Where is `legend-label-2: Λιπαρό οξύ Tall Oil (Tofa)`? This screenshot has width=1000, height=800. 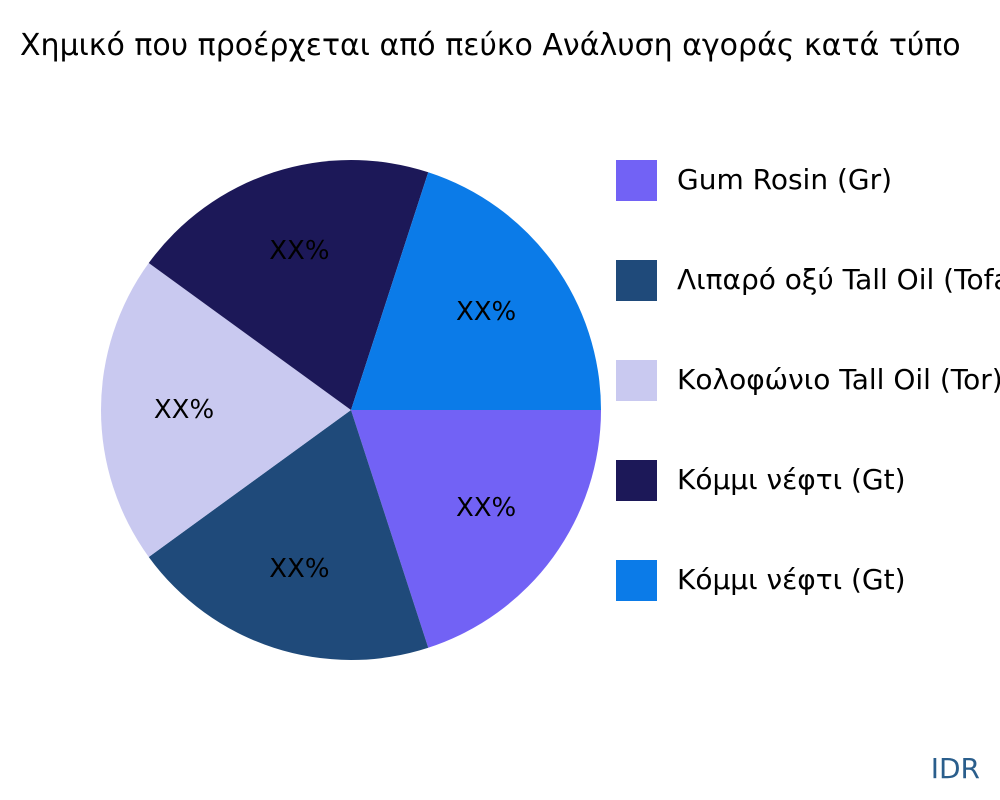 legend-label-2: Λιπαρό οξύ Tall Oil (Tofa) is located at coordinates (838, 279).